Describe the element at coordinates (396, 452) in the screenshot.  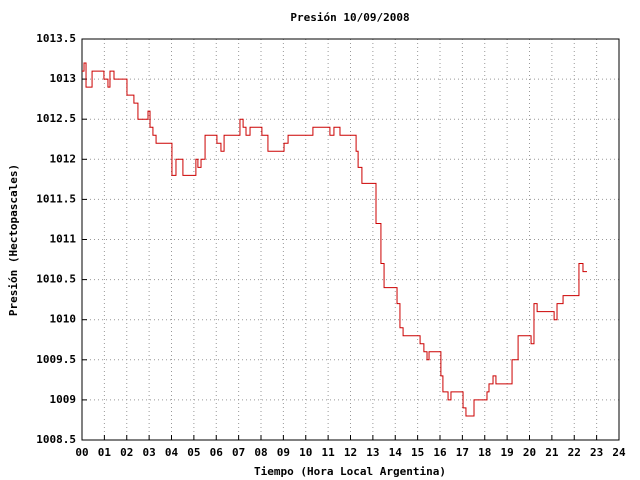
I see `x-tick-label: 14` at that location.